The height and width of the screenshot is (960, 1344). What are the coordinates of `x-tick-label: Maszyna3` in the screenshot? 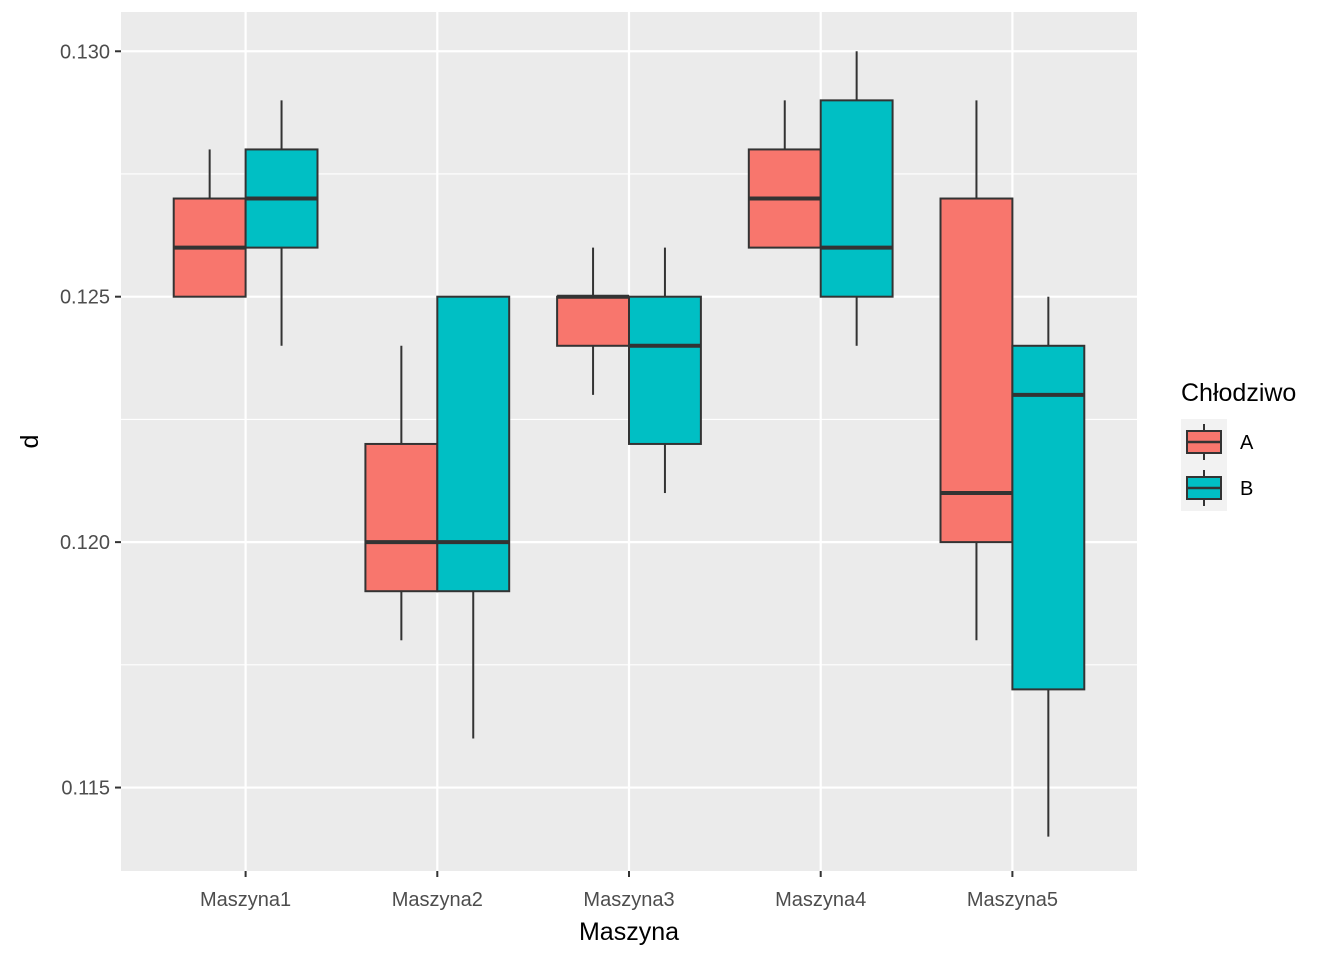 It's located at (628, 900).